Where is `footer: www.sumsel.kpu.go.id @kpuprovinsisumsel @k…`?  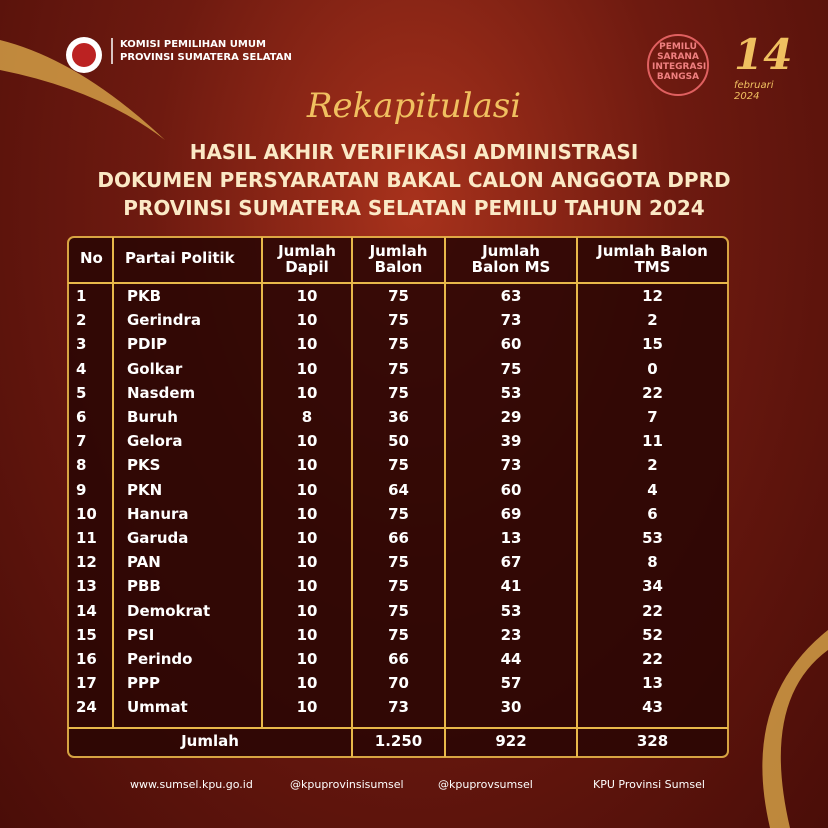
footer: www.sumsel.kpu.go.id @kpuprovinsisumsel @k… is located at coordinates (414, 788).